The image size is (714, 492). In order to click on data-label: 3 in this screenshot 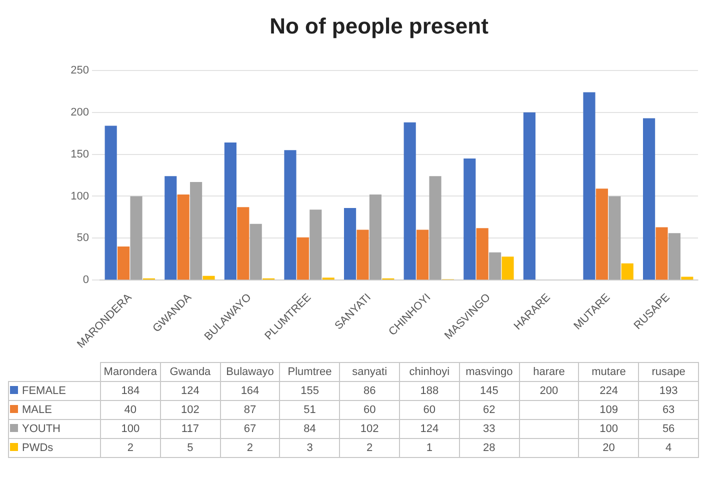, I will do `click(310, 448)`.